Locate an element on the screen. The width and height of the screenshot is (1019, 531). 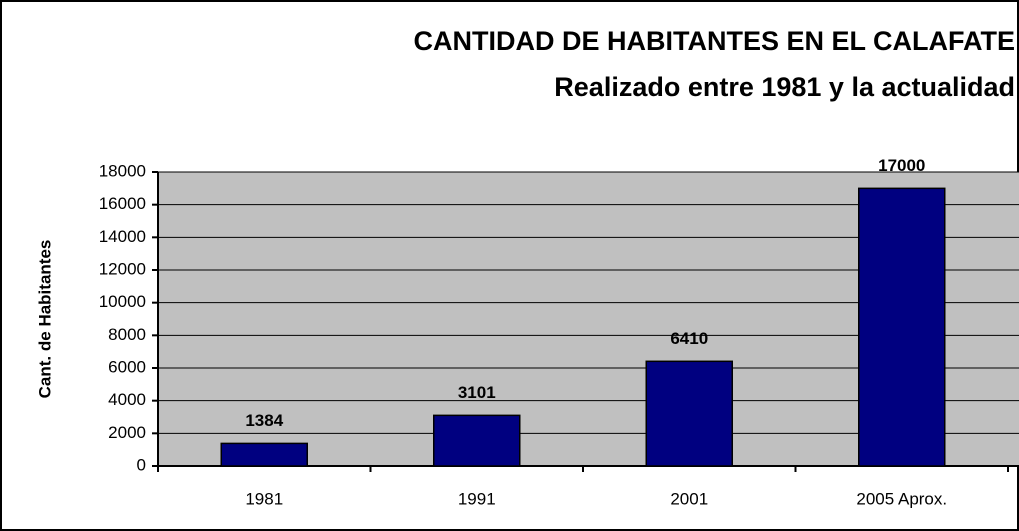
data-label: 3101 is located at coordinates (477, 392).